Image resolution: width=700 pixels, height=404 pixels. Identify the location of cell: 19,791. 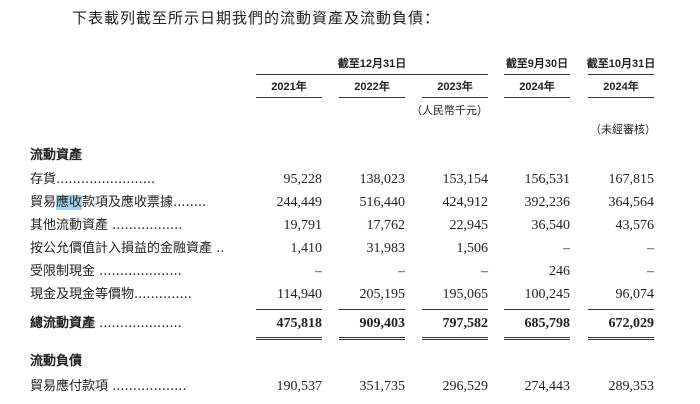
(303, 225).